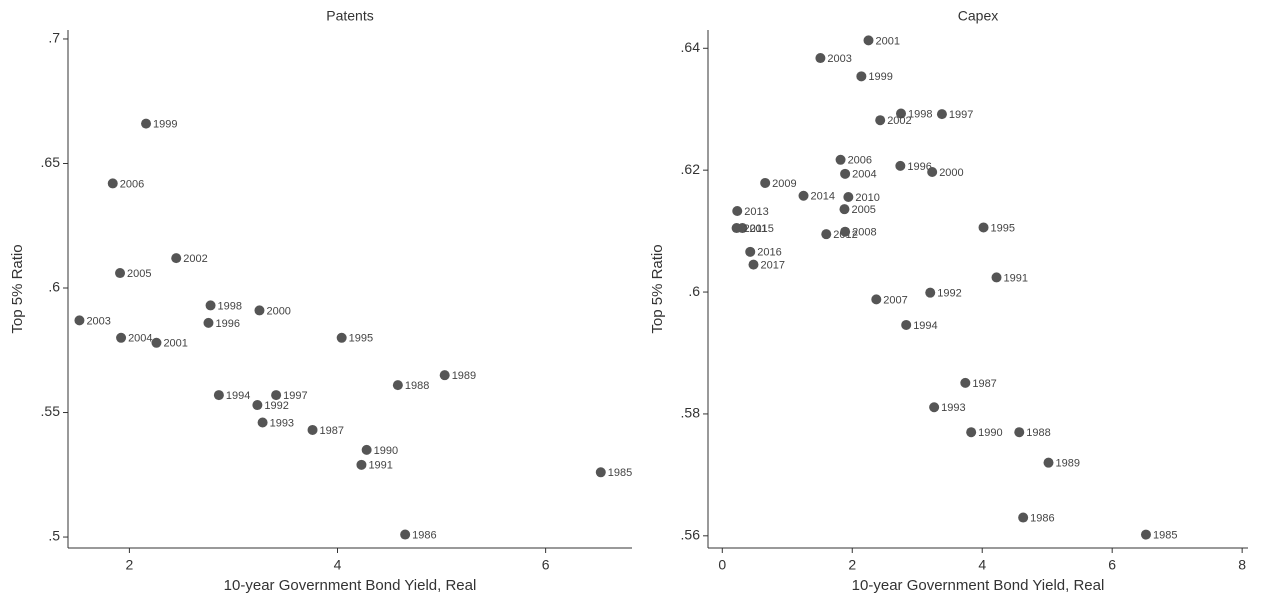 The height and width of the screenshot is (604, 1262). What do you see at coordinates (867, 198) in the screenshot?
I see `point-label: 2010` at bounding box center [867, 198].